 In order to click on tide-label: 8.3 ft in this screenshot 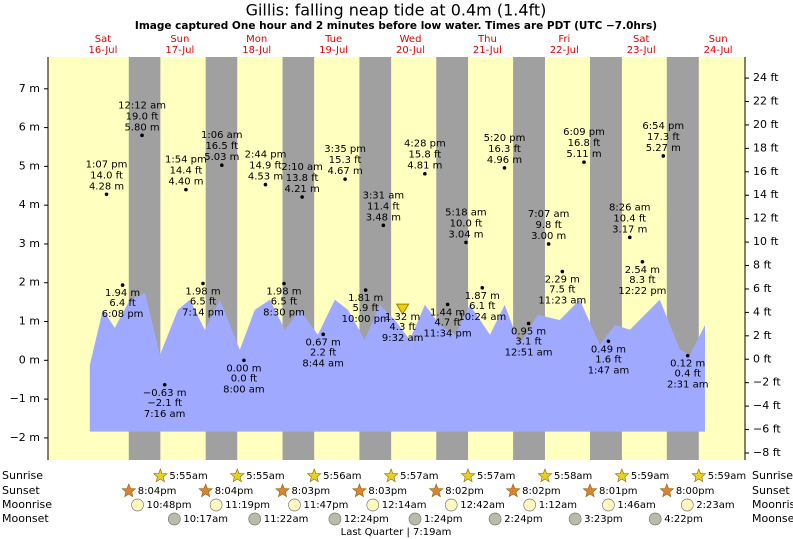, I will do `click(642, 280)`.